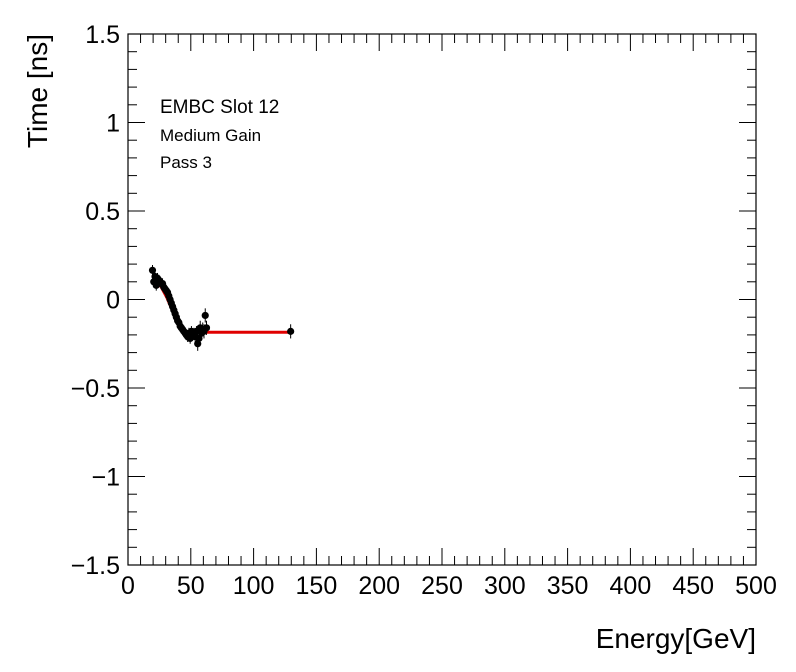 This screenshot has height=672, width=796. I want to click on y-tick-label: −1.5, so click(95, 566).